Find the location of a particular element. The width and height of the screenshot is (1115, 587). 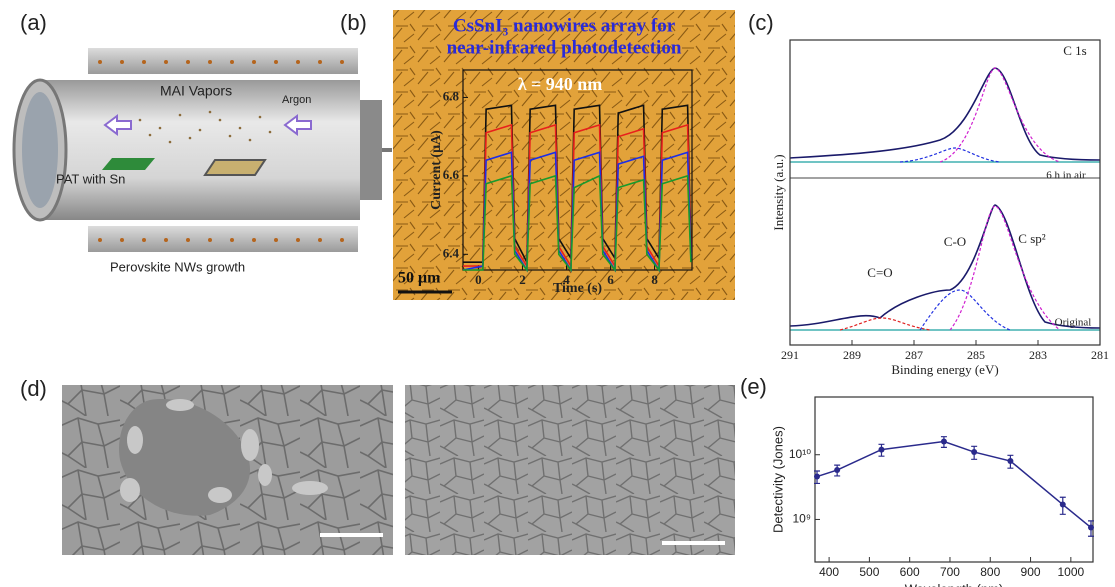

chart-title: CsSnI₃ nanowires array for is located at coordinates (564, 25).